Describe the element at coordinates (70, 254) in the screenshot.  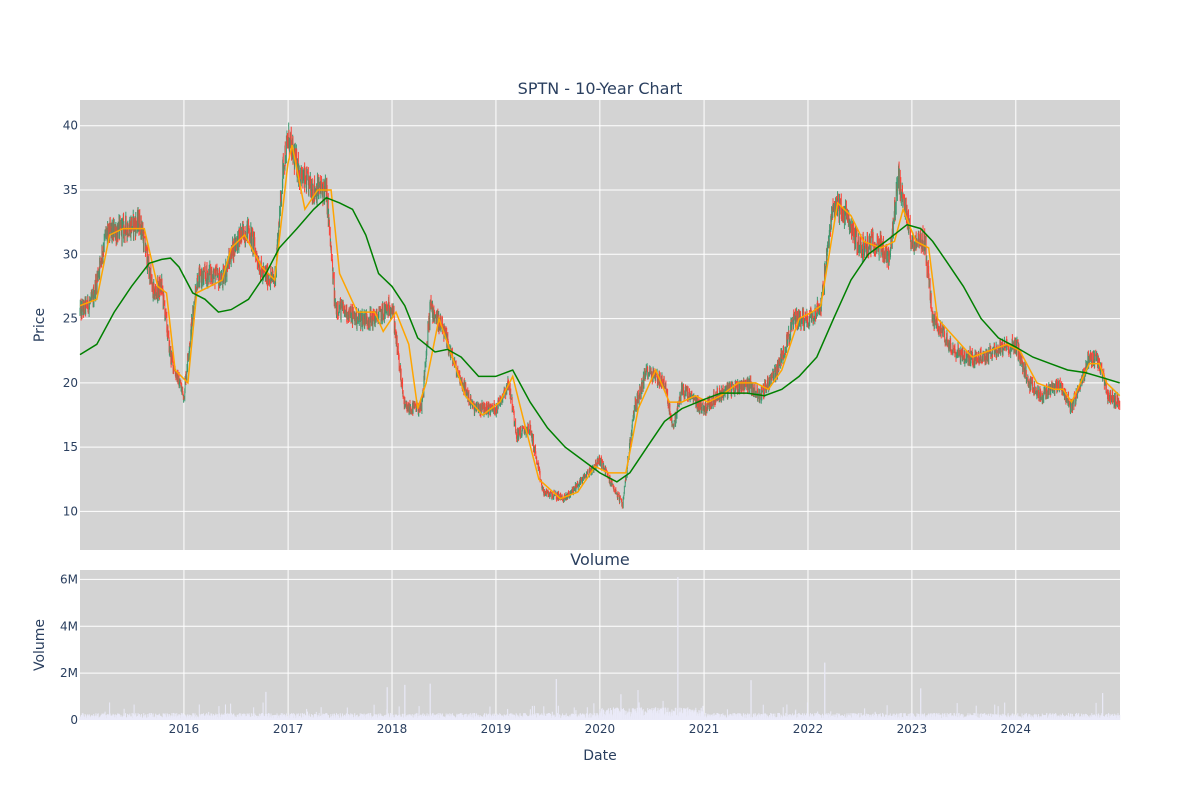
I see `price-tick-30: 30` at that location.